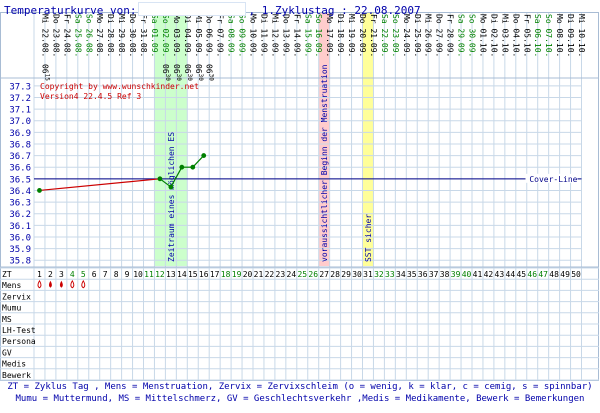  I want to click on date-header: So 30.09., so click(472, 35).